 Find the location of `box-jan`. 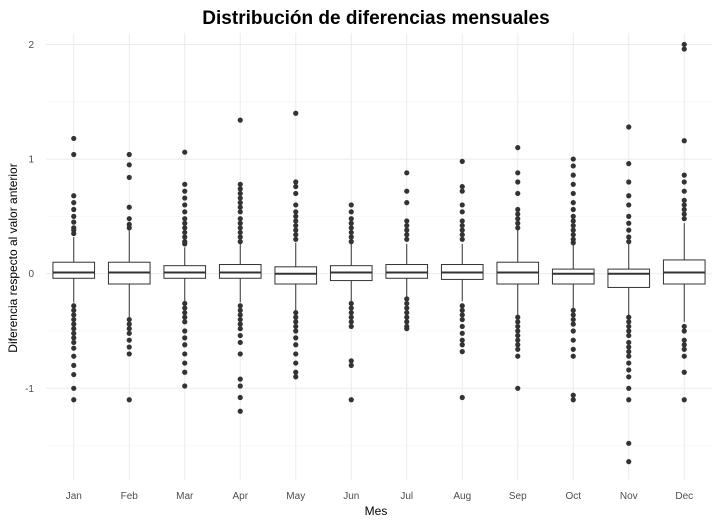

box-jan is located at coordinates (74, 269).